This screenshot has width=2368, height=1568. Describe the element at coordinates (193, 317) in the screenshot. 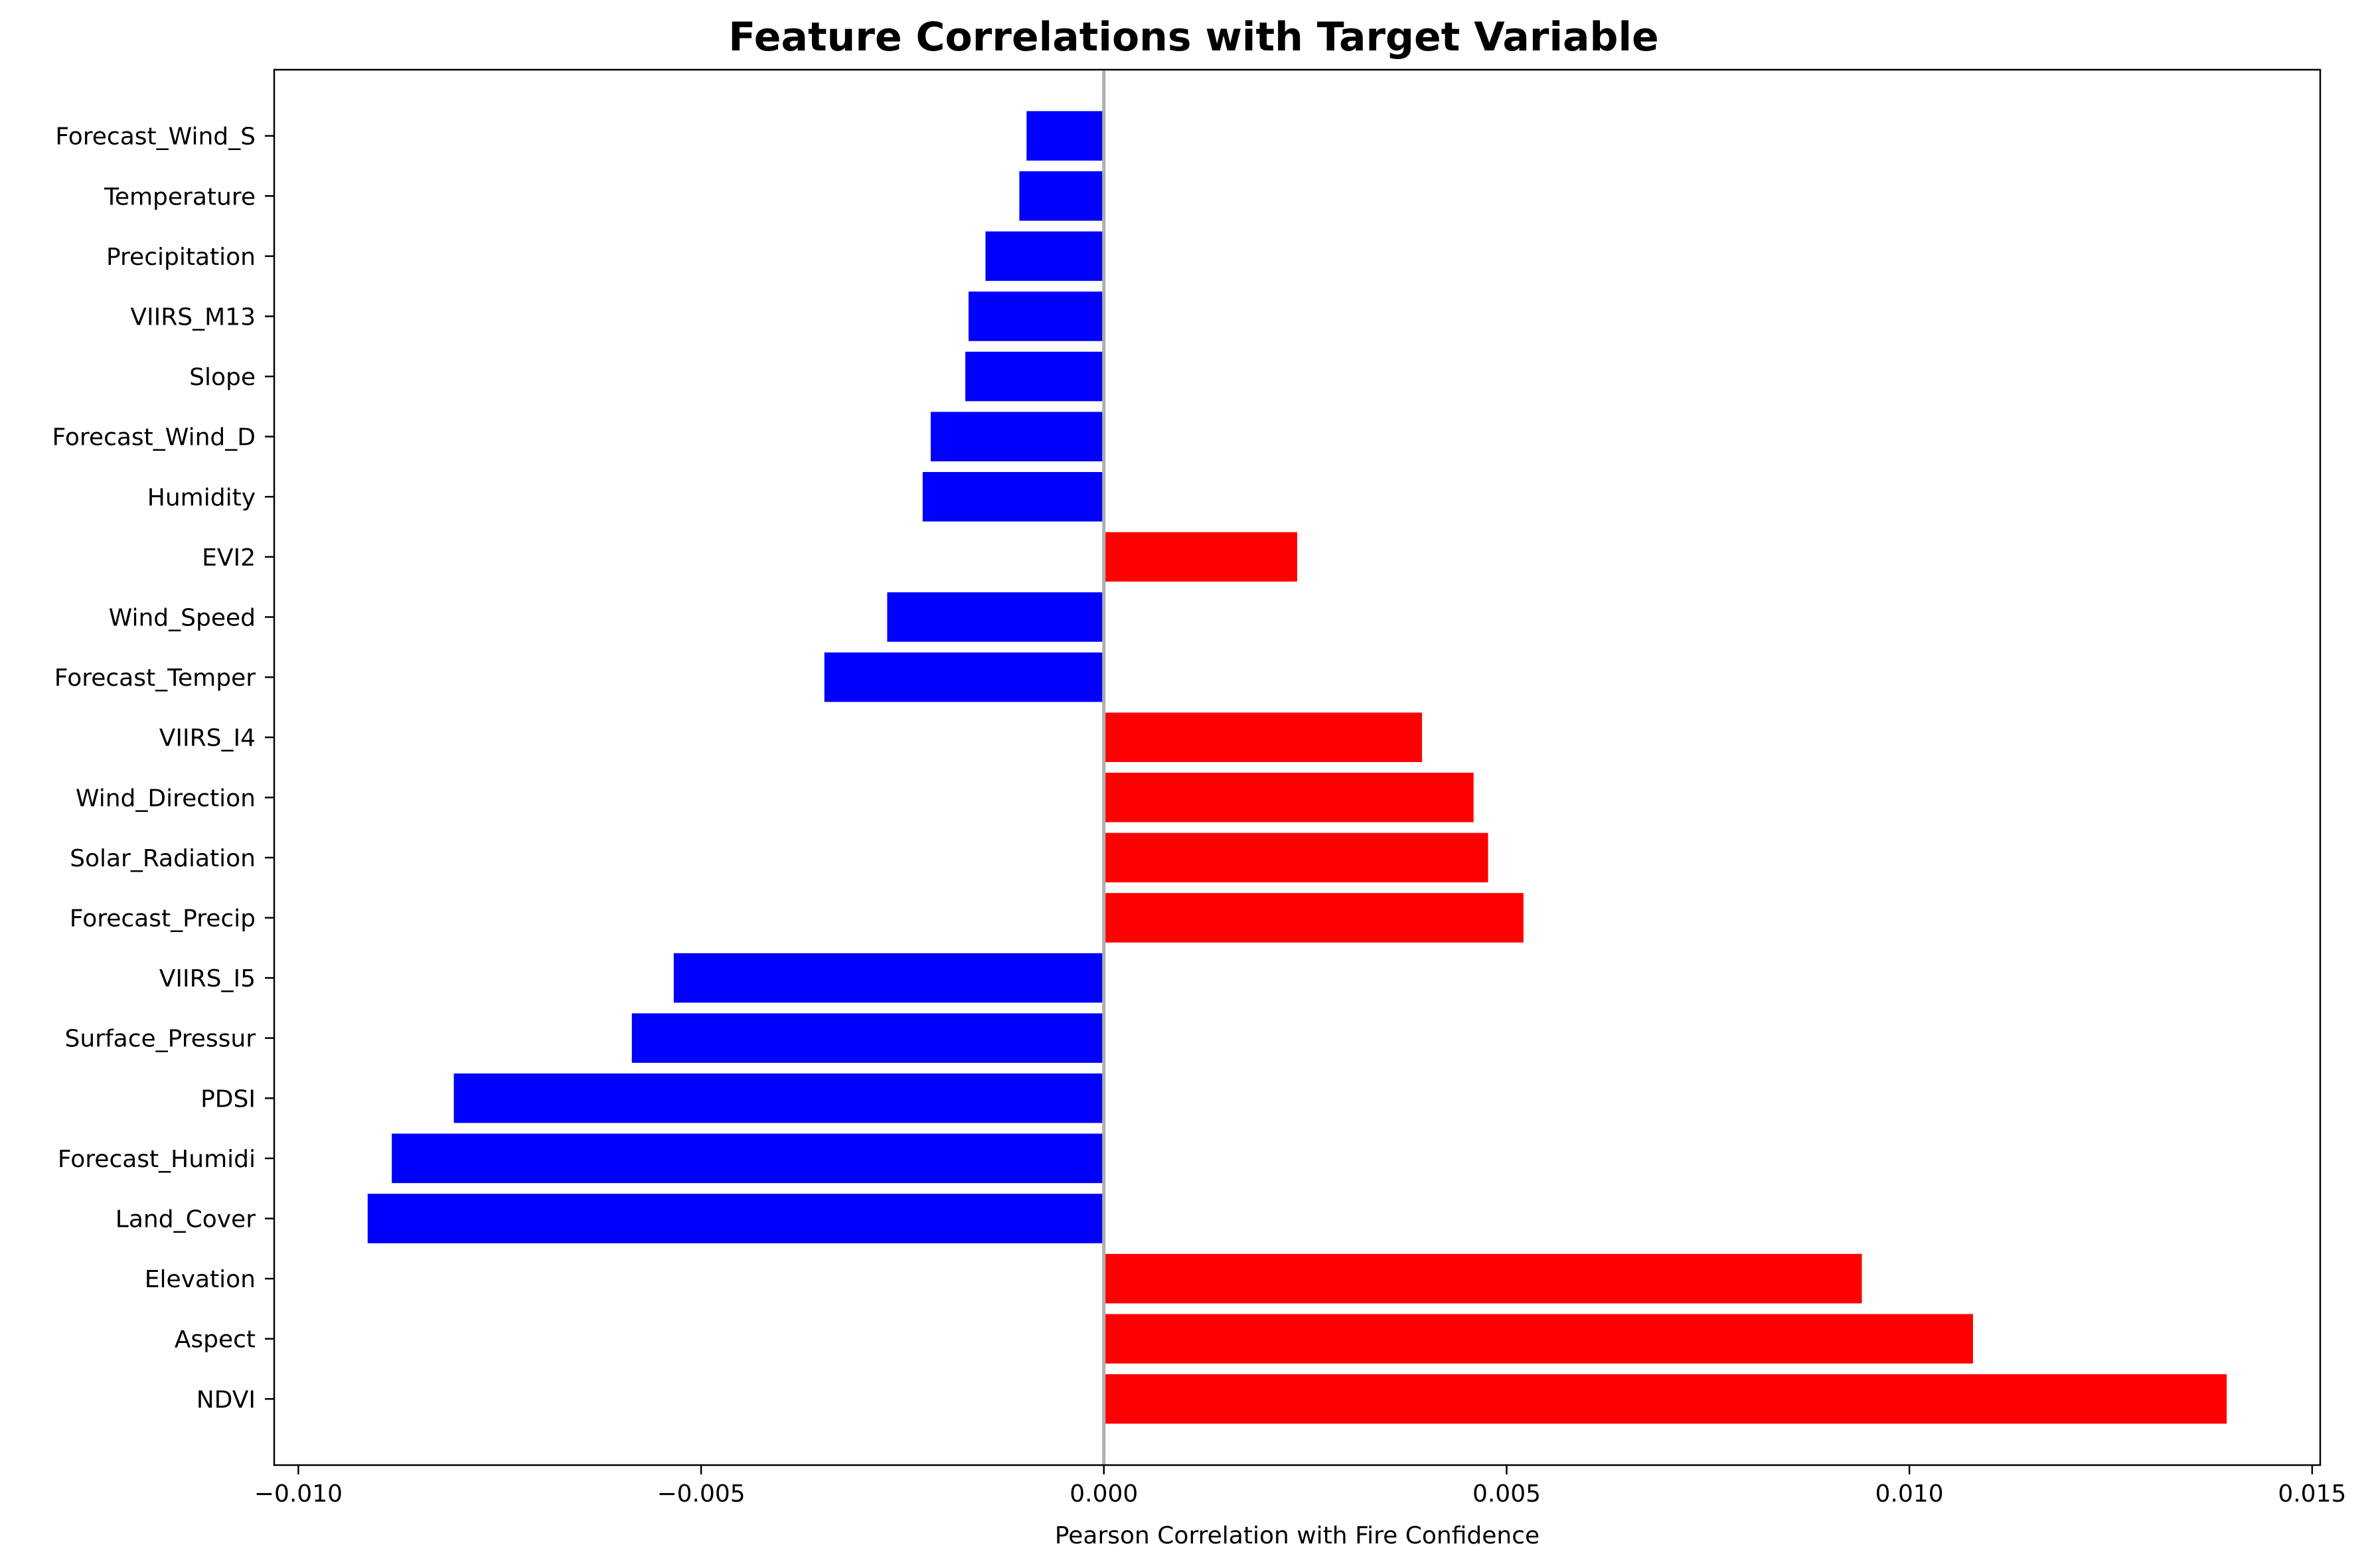

I see `y-tick-label: VIIRS_M13` at that location.